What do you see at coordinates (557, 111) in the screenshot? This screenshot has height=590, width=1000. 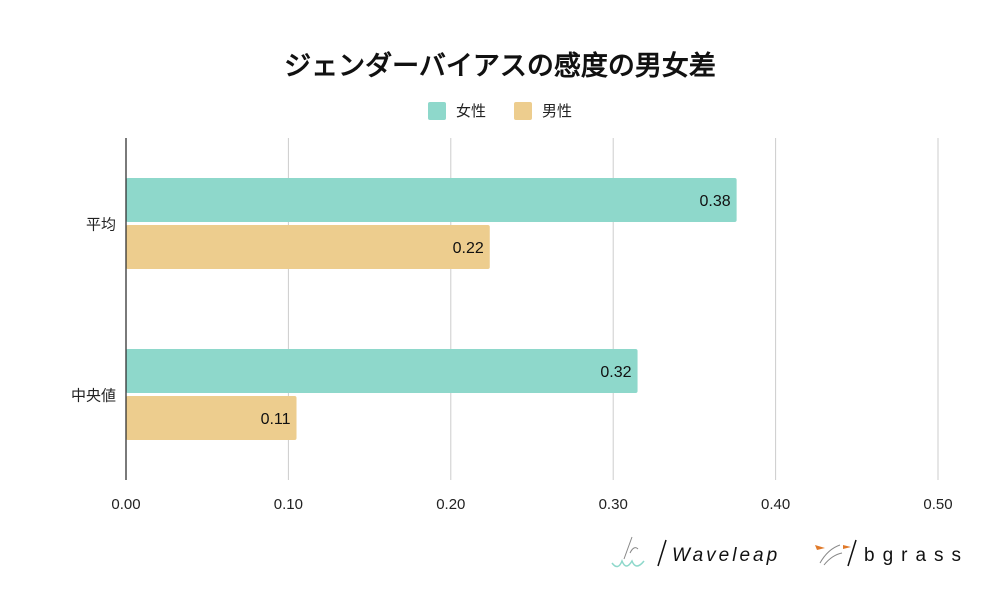 I see `legend-label-male: 男性` at bounding box center [557, 111].